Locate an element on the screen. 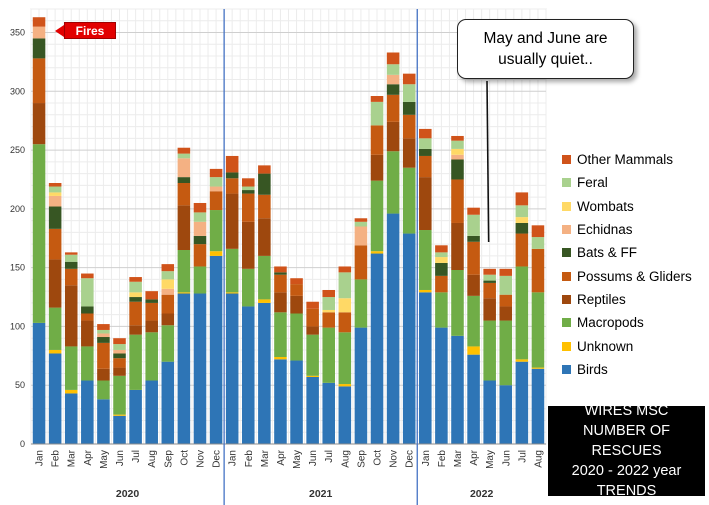 The height and width of the screenshot is (505, 709). title-line: TRENDS is located at coordinates (626, 491).